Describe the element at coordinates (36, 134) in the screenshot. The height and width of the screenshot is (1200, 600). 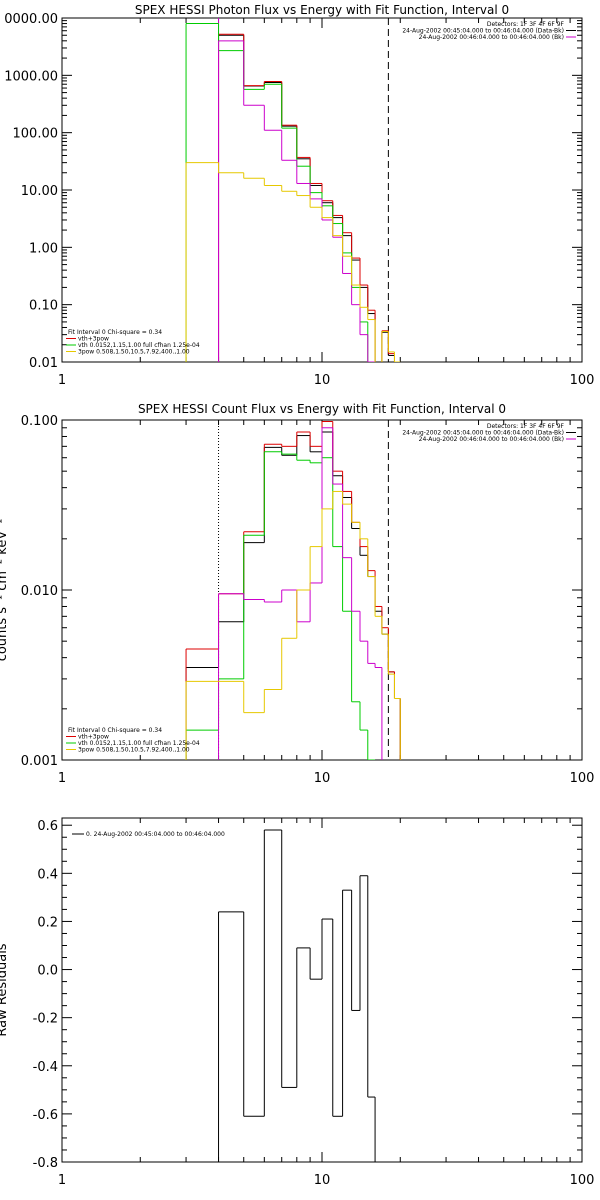
I see `y-tick-label: 100.00` at that location.